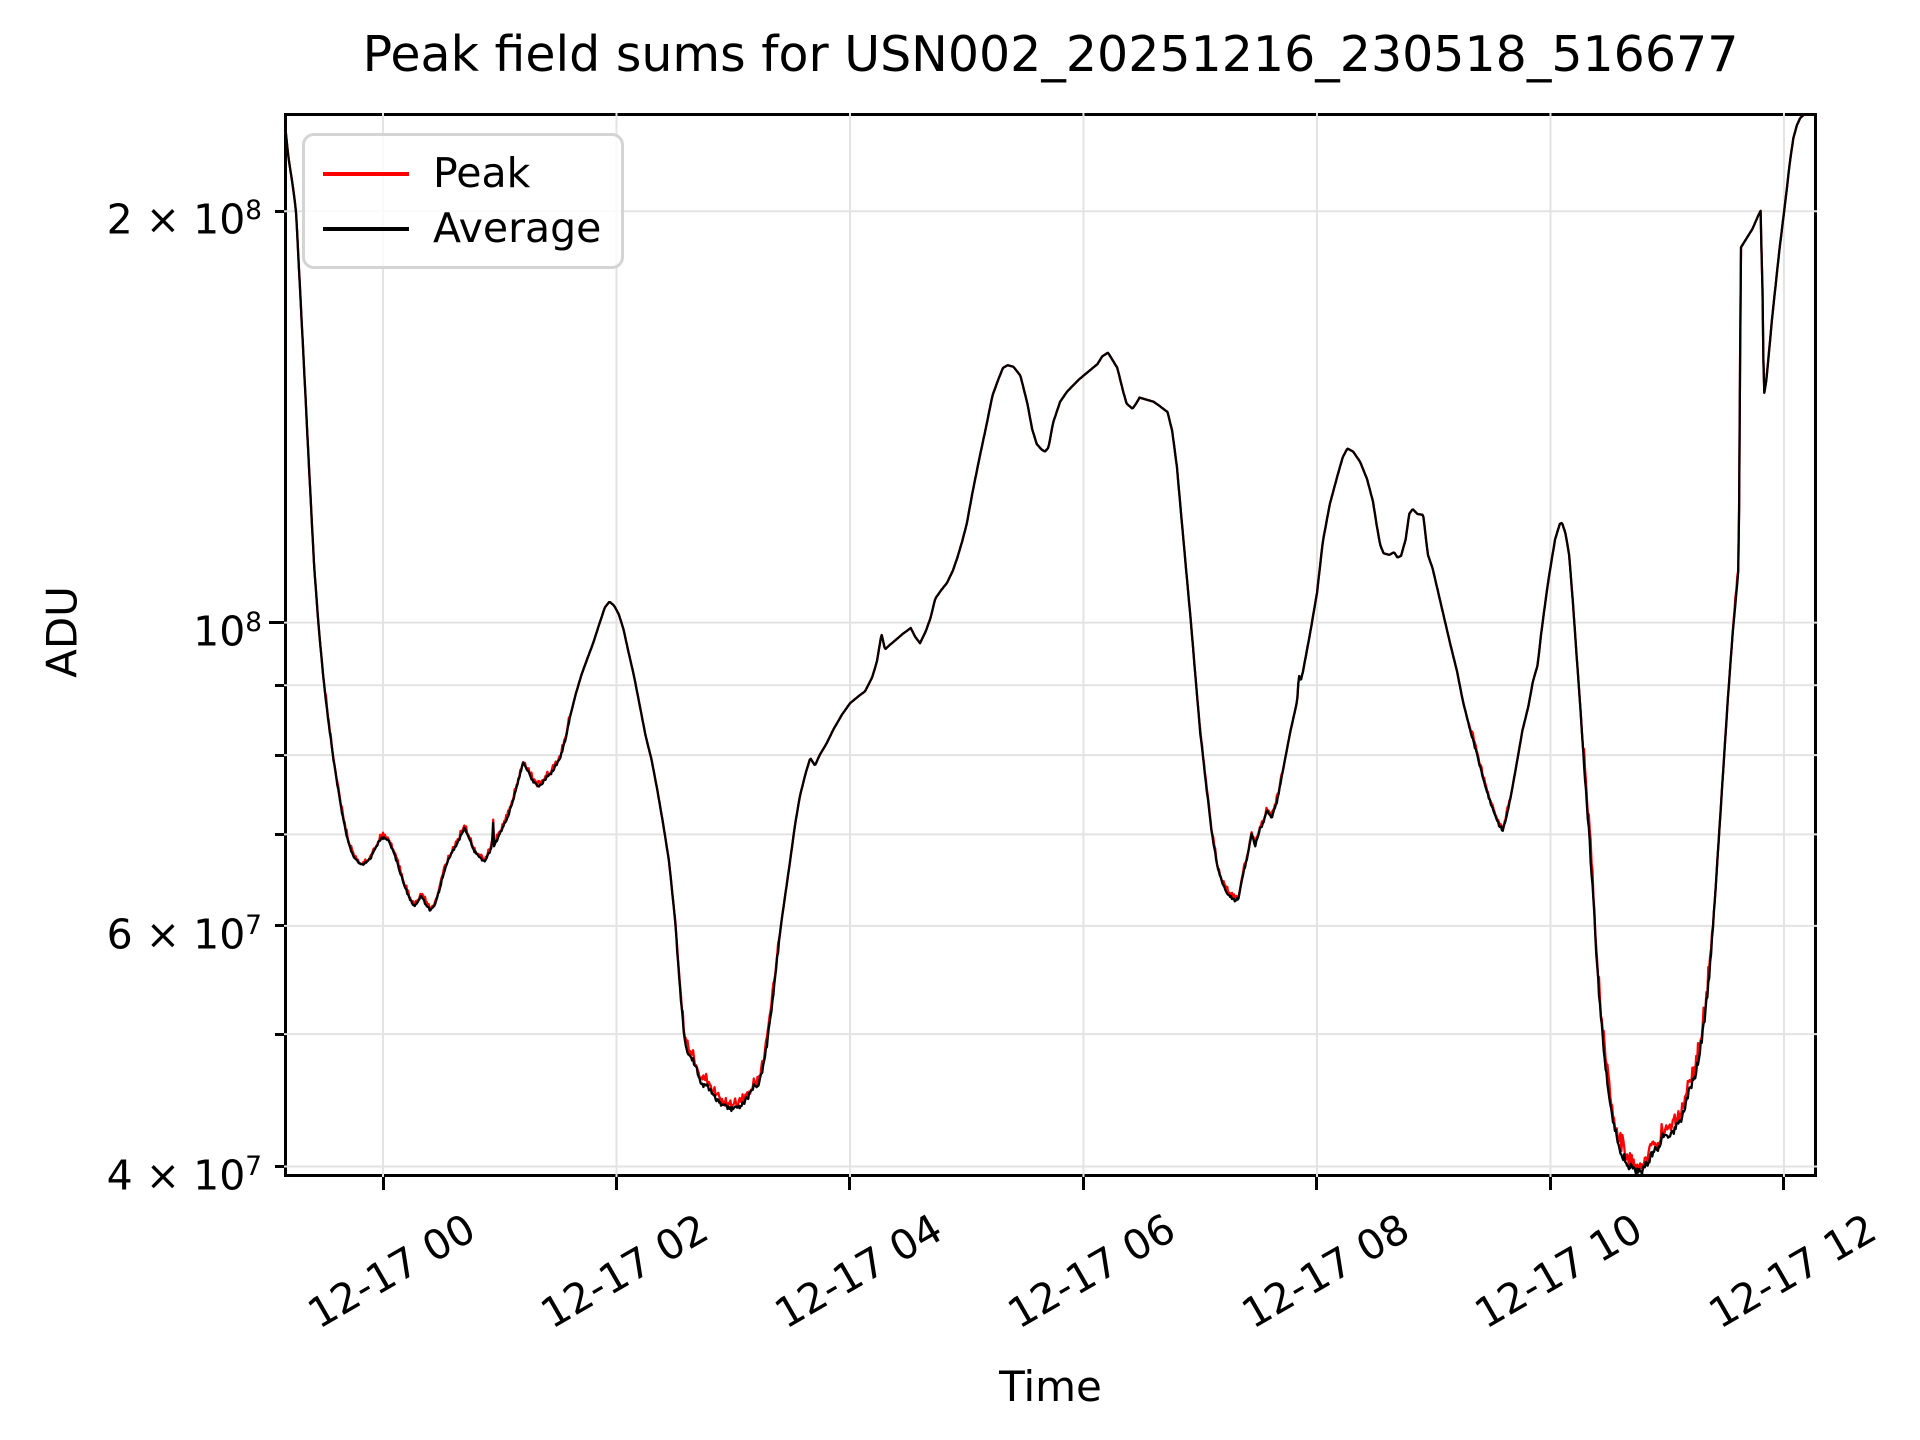 This screenshot has height=1440, width=1920. I want to click on legend-label-peak: Peak, so click(482, 173).